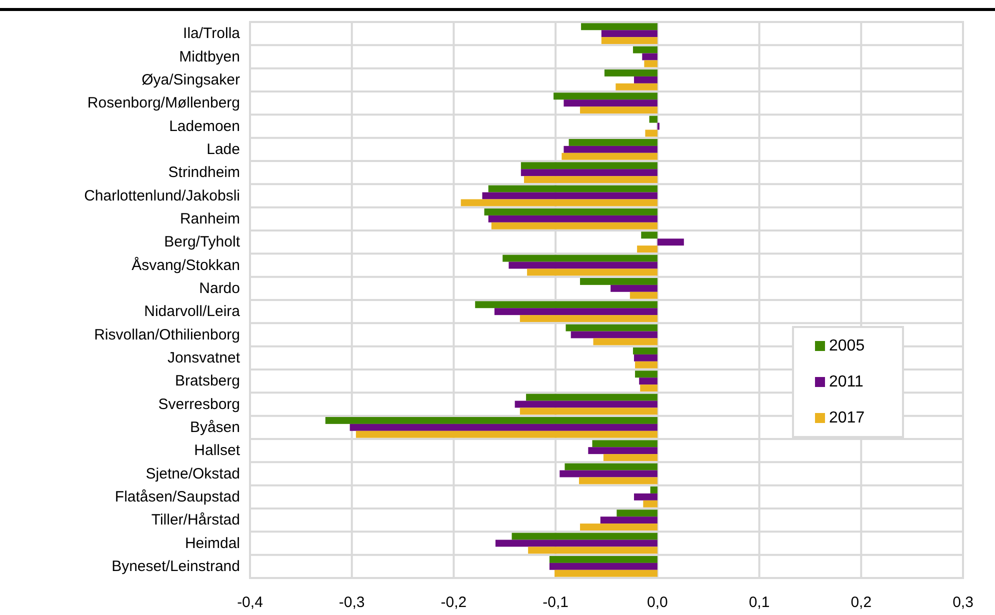  Describe the element at coordinates (192, 311) in the screenshot. I see `y-tick-label: Nidarvoll/Leira` at that location.